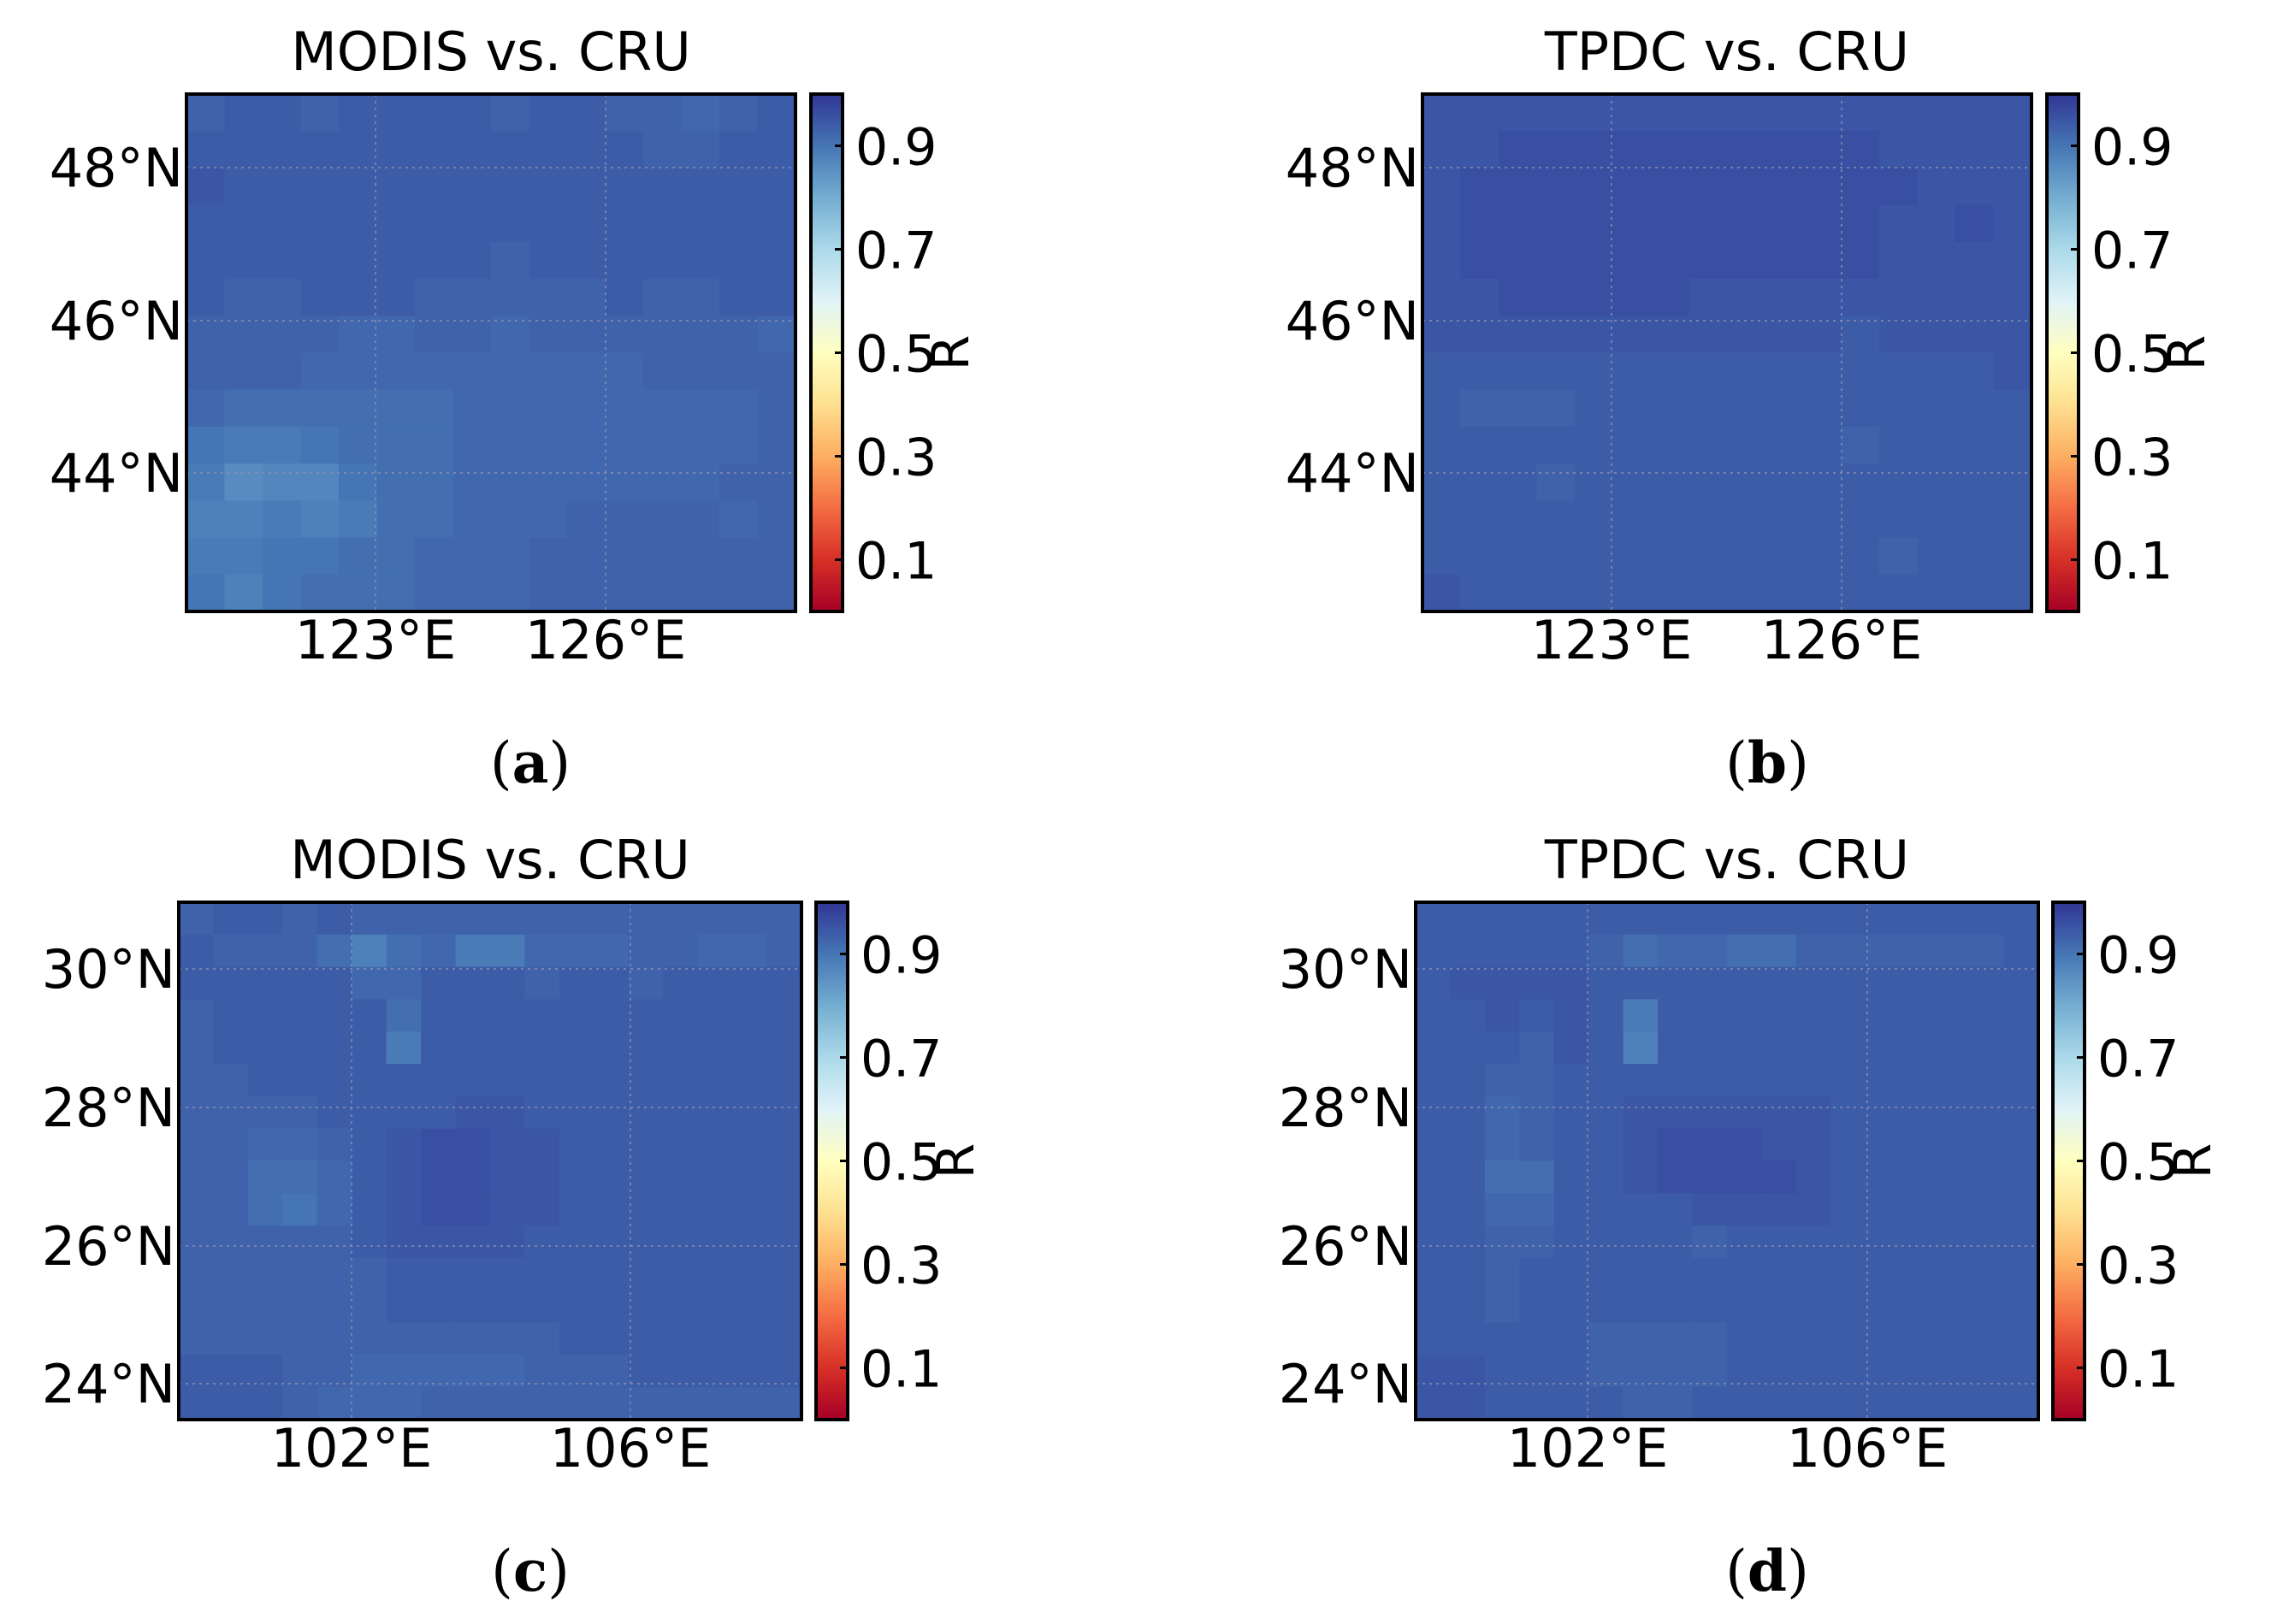 The image size is (2271, 1624). Describe the element at coordinates (1726, 52) in the screenshot. I see `panel-title: TPDC vs. CRU` at that location.